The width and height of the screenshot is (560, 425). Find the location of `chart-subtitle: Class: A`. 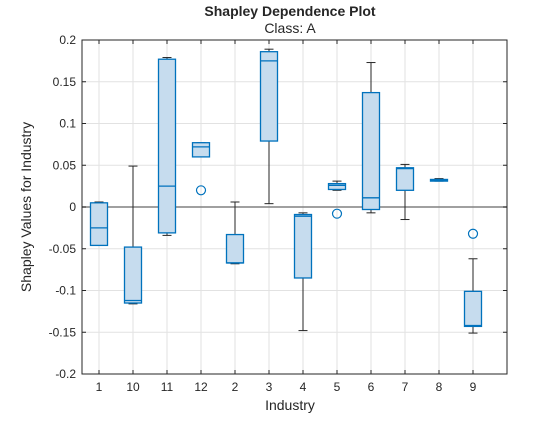

chart-subtitle: Class: A is located at coordinates (290, 28).